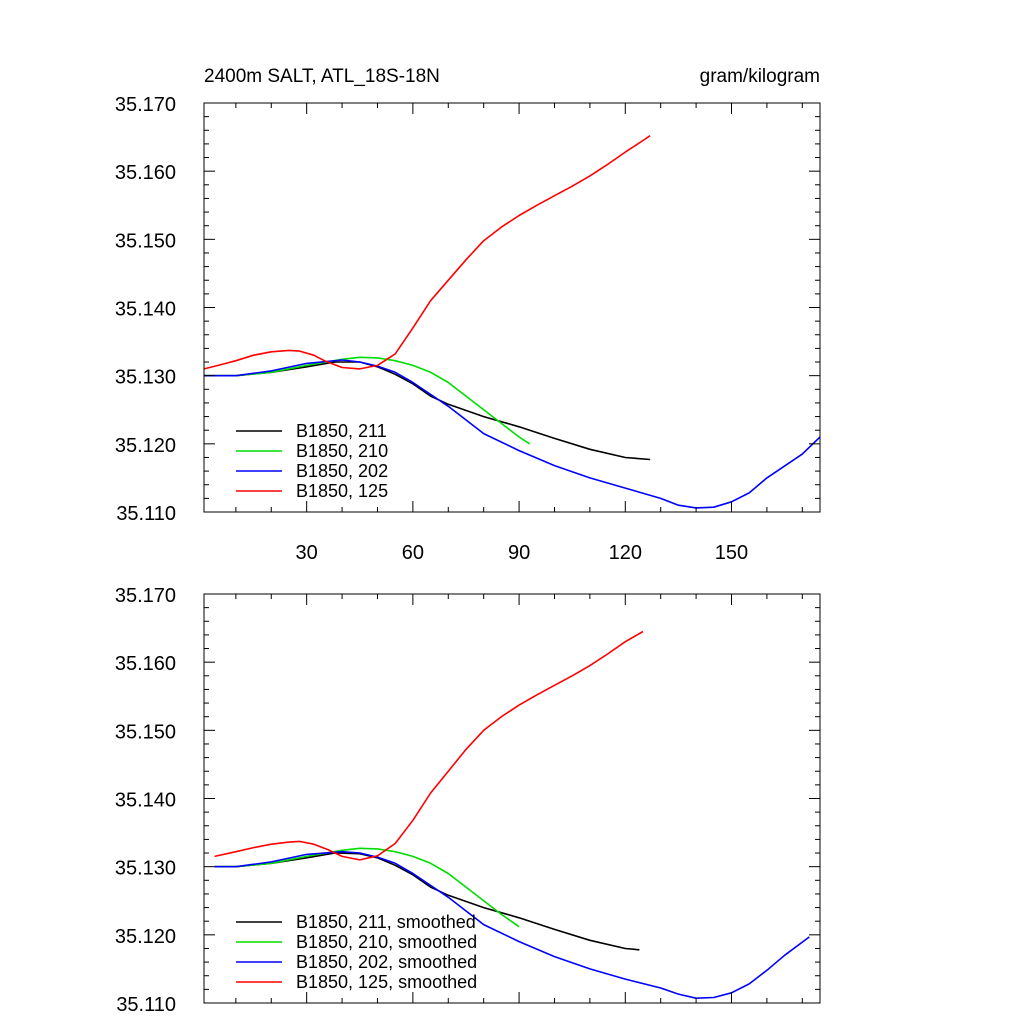  I want to click on legend-label-0: B1850, 211, smoothed, so click(386, 922).